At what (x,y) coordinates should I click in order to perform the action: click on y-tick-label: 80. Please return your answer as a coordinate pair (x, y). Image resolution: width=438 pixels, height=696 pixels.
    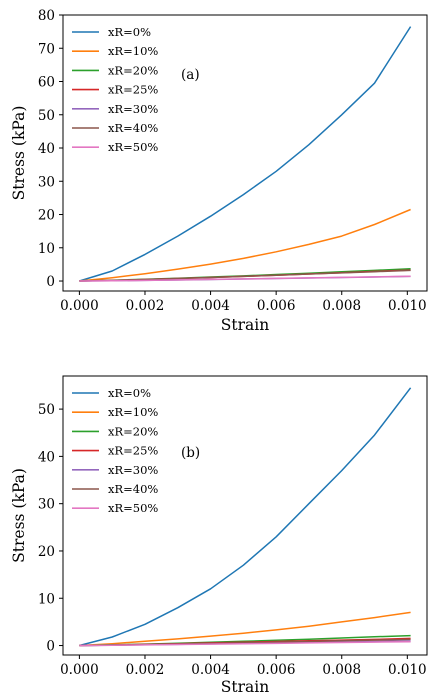
    Looking at the image, I should click on (46, 16).